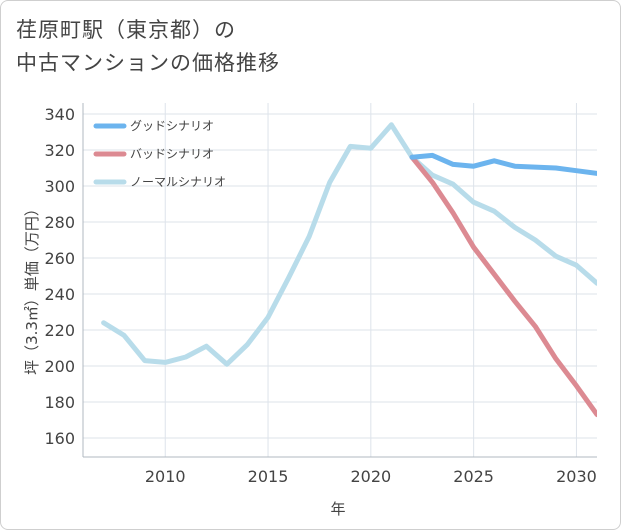  What do you see at coordinates (59, 366) in the screenshot?
I see `y-tick-label: 200` at bounding box center [59, 366].